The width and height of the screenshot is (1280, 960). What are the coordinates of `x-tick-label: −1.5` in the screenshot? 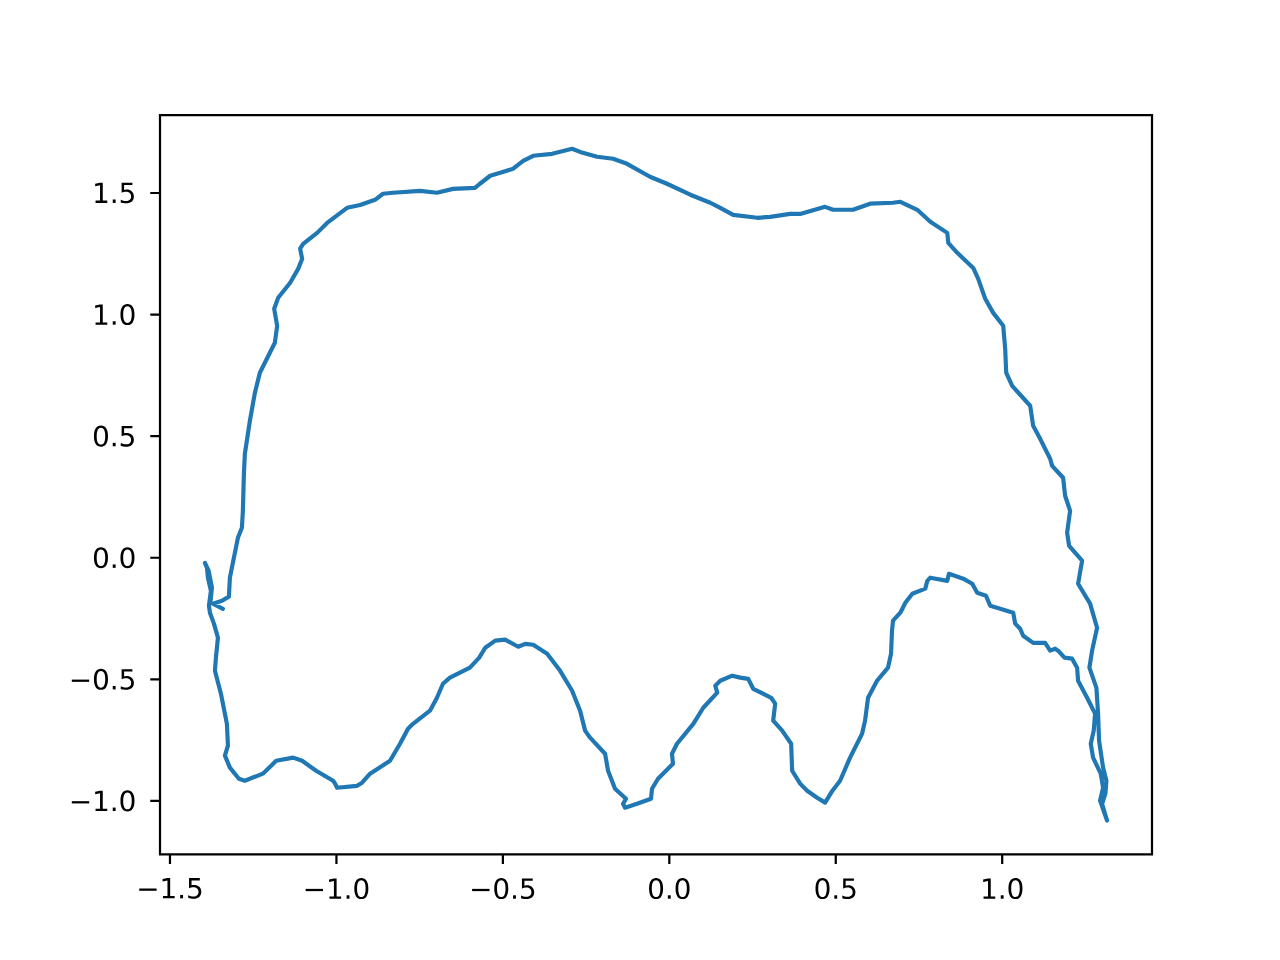 It's located at (170, 888).